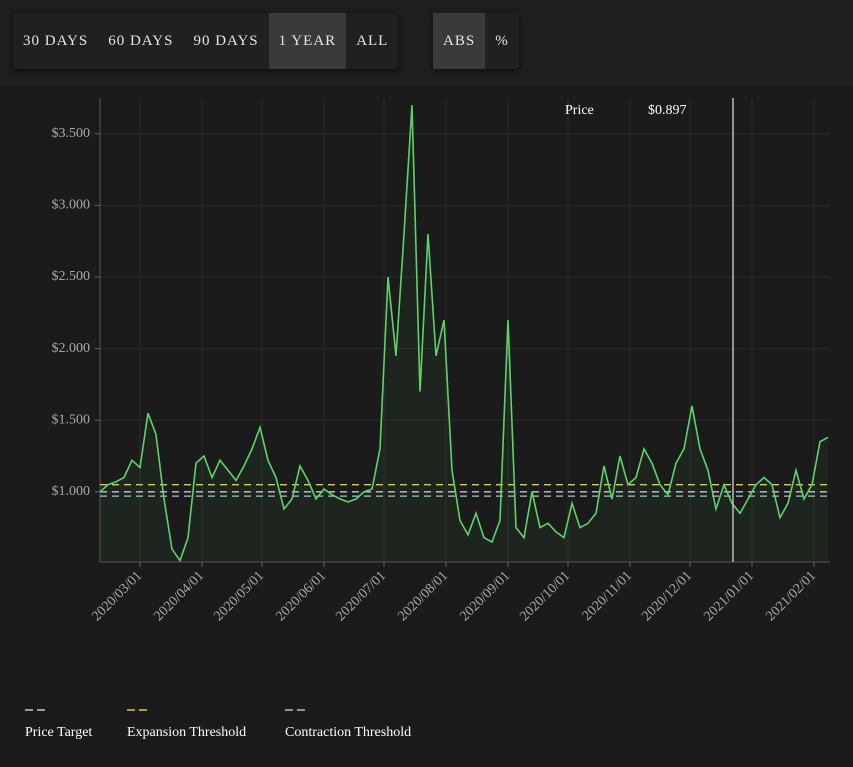 This screenshot has height=767, width=853. I want to click on x-tick-label: 2020/10/01, so click(545, 596).